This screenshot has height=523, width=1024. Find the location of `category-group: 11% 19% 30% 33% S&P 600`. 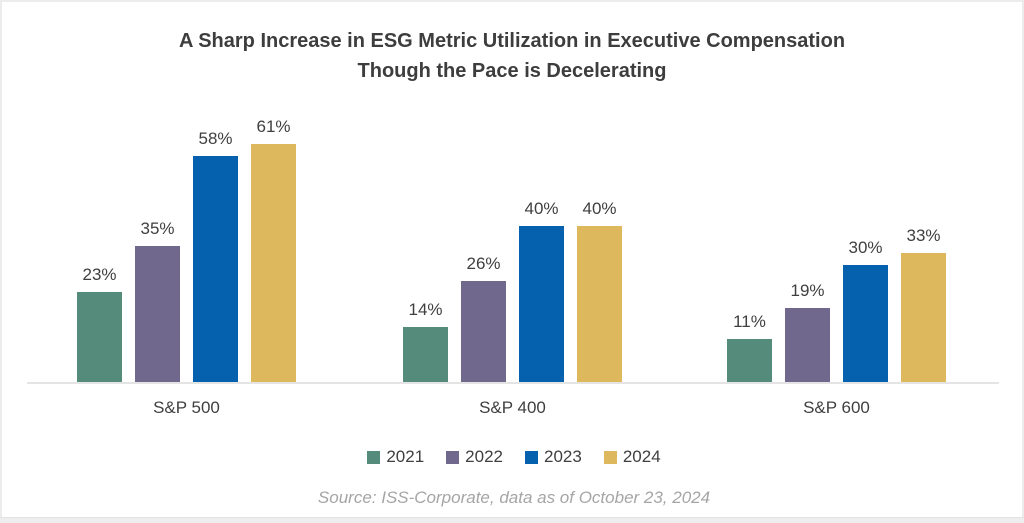

category-group: 11% 19% 30% 33% S&P 600 is located at coordinates (836, 260).